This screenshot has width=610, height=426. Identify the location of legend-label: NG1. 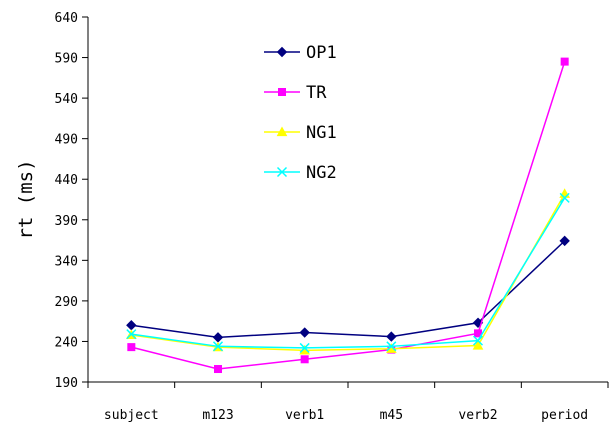
(321, 133).